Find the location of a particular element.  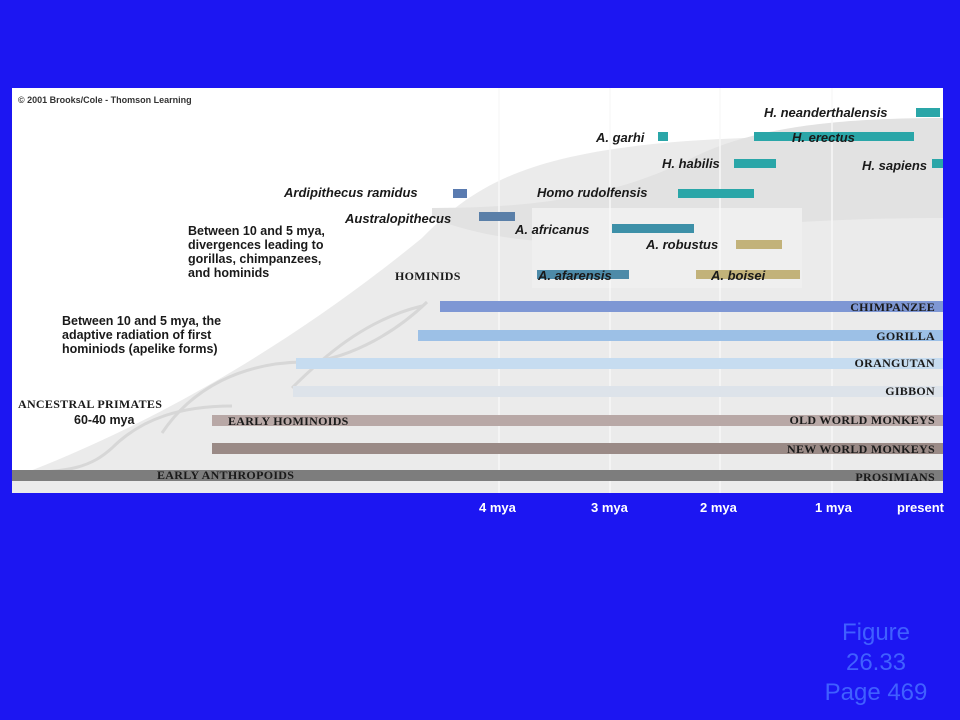

label-a-africanus: A. africanus is located at coordinates (552, 229).